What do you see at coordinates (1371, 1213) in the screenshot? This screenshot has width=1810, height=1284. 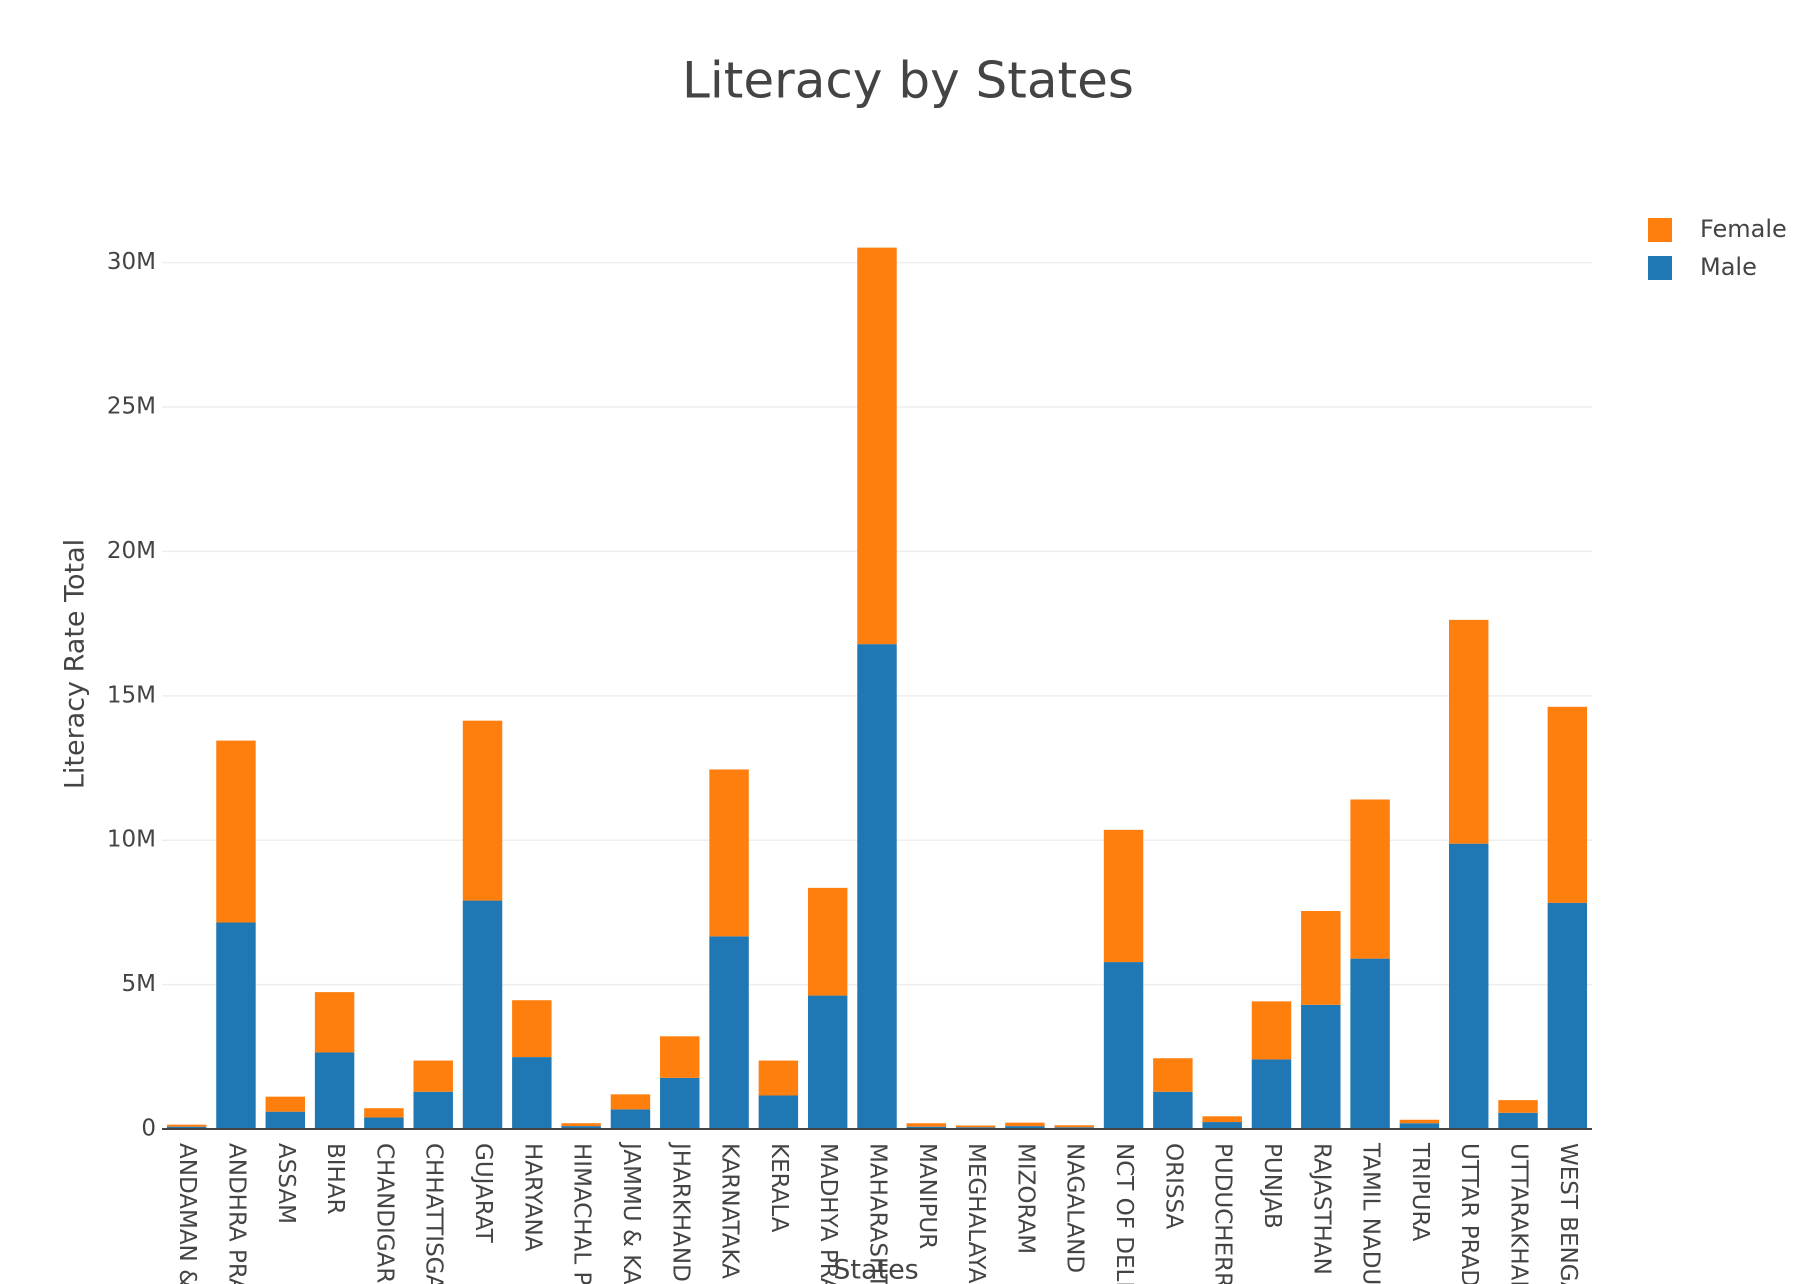 I see `x-tick-label: TAMIL NADU` at bounding box center [1371, 1213].